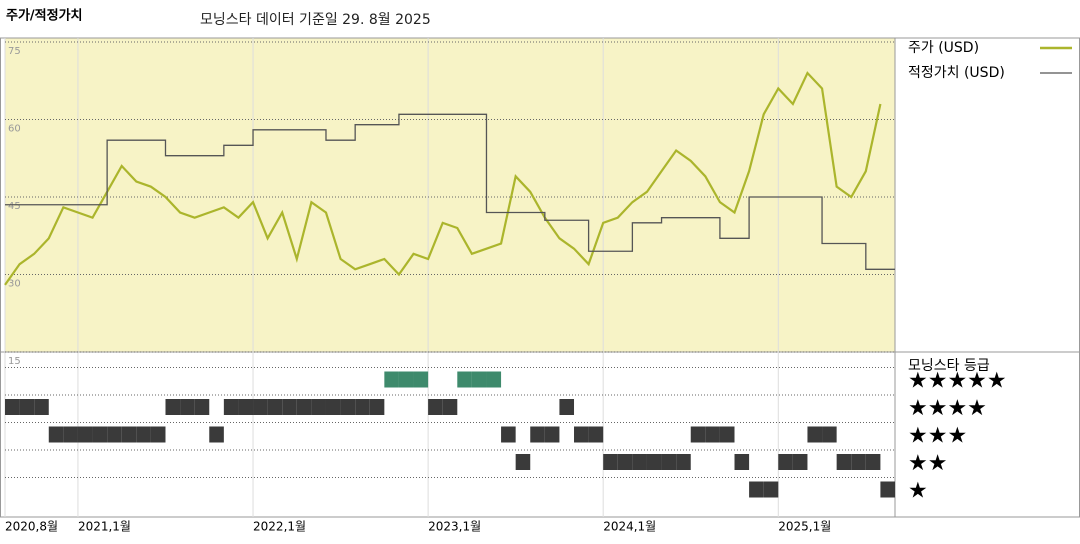 The height and width of the screenshot is (544, 1080). I want to click on chart-title: 주가/적정가치, so click(44, 16).